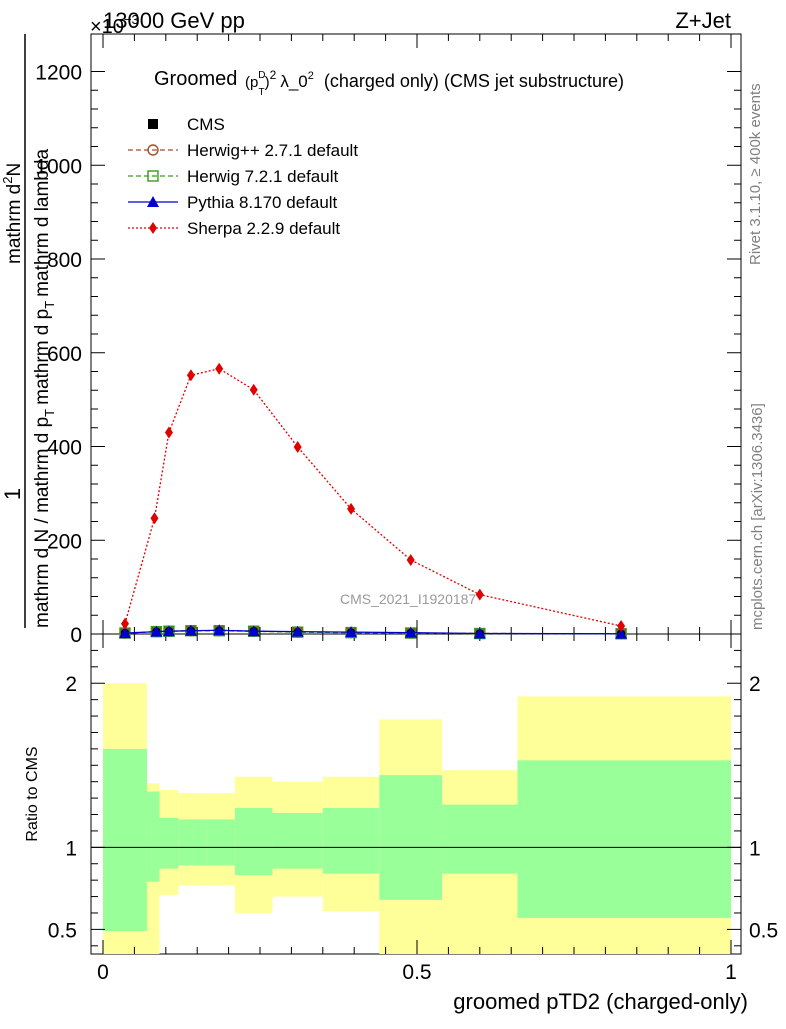  What do you see at coordinates (64, 354) in the screenshot?
I see `main-y-tick-label: 600` at bounding box center [64, 354].